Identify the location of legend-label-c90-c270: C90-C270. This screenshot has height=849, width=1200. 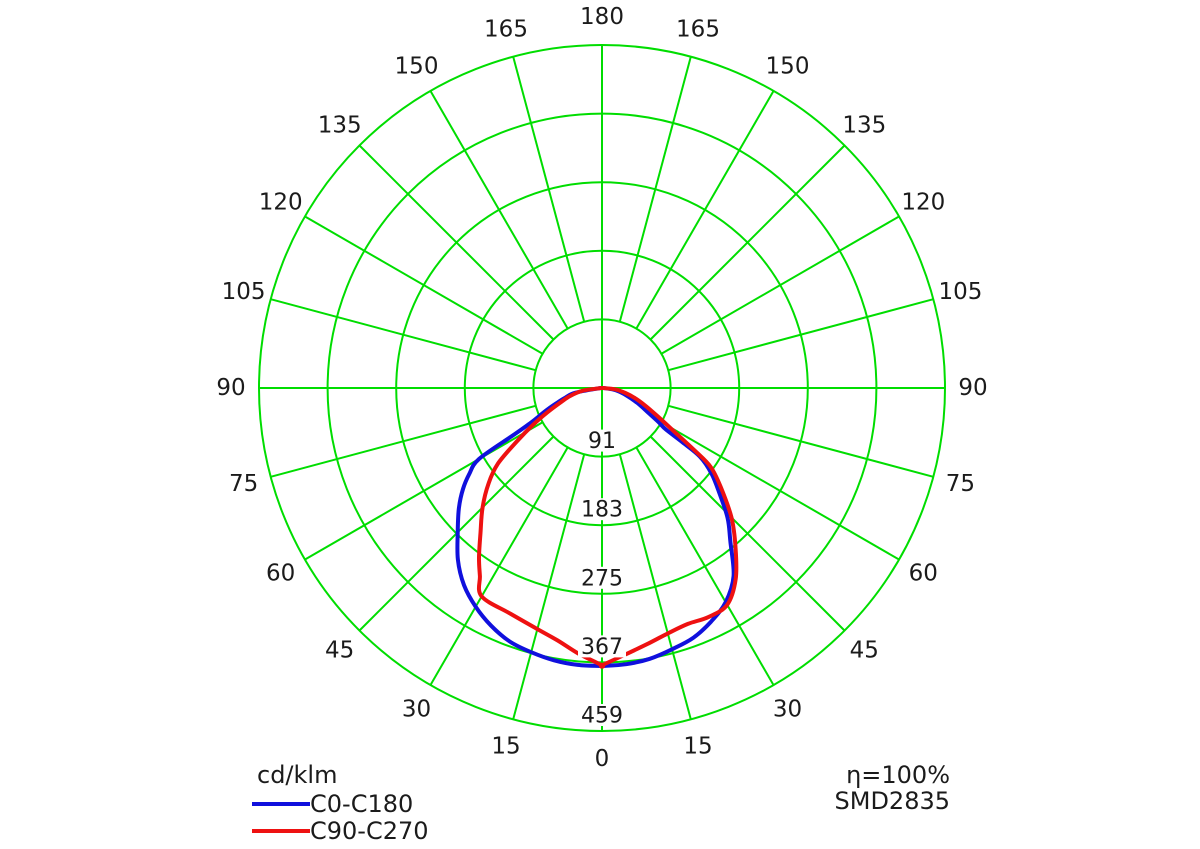
(369, 830).